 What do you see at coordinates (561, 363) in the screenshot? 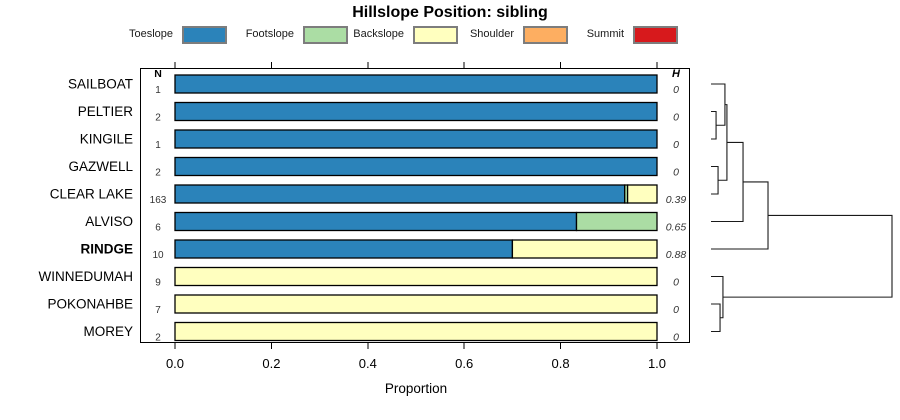
I see `x-tick-label: 0.8` at bounding box center [561, 363].